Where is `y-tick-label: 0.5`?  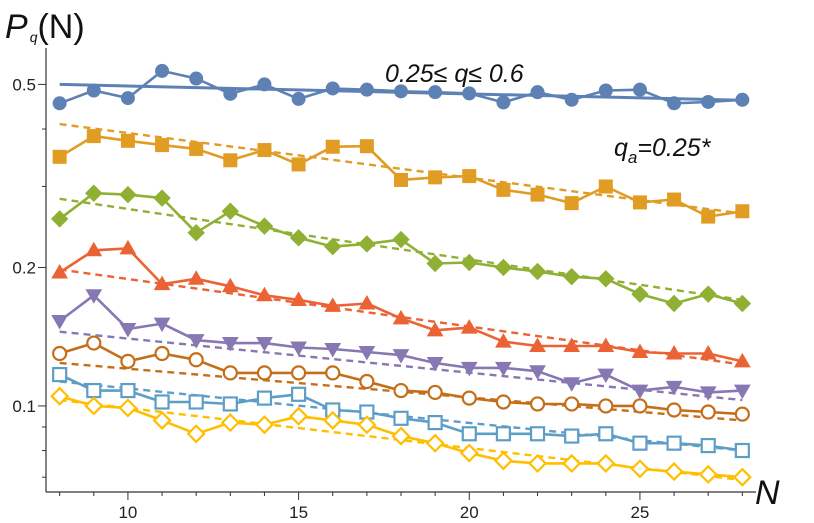 y-tick-label: 0.5 is located at coordinates (24, 84).